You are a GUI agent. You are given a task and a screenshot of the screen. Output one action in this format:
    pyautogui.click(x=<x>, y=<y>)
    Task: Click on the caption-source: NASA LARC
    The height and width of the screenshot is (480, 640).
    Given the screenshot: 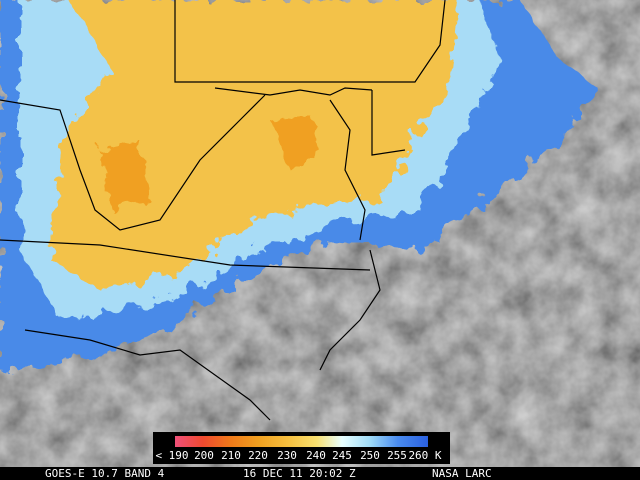 What is the action you would take?
    pyautogui.click(x=462, y=473)
    